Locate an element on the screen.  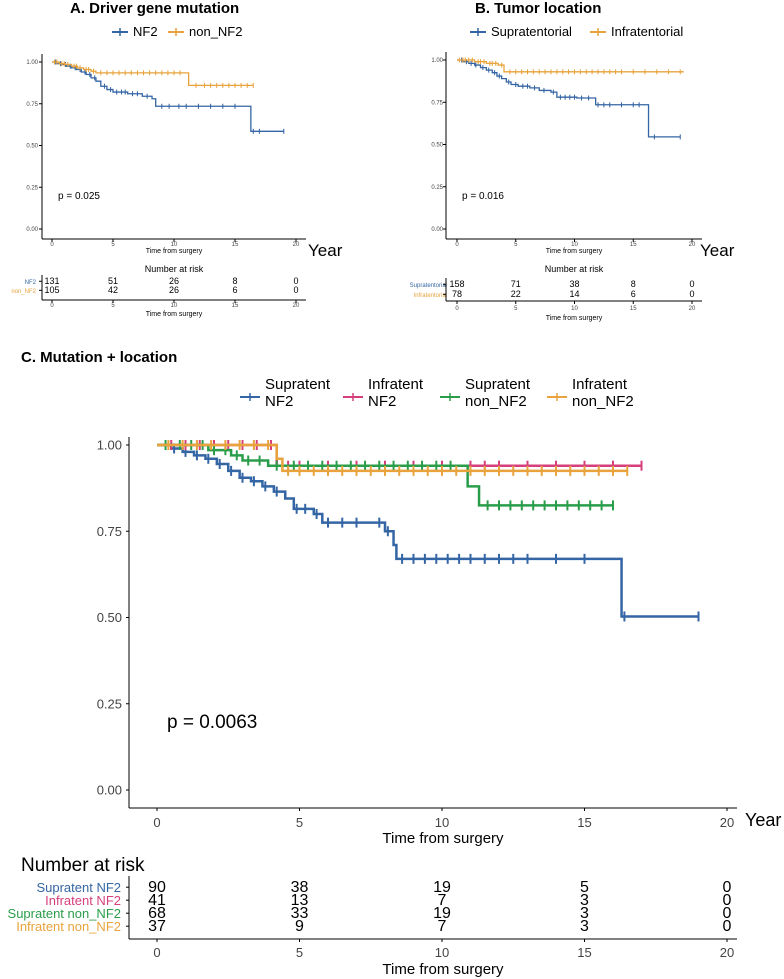
risk-count: 14 is located at coordinates (574, 294).